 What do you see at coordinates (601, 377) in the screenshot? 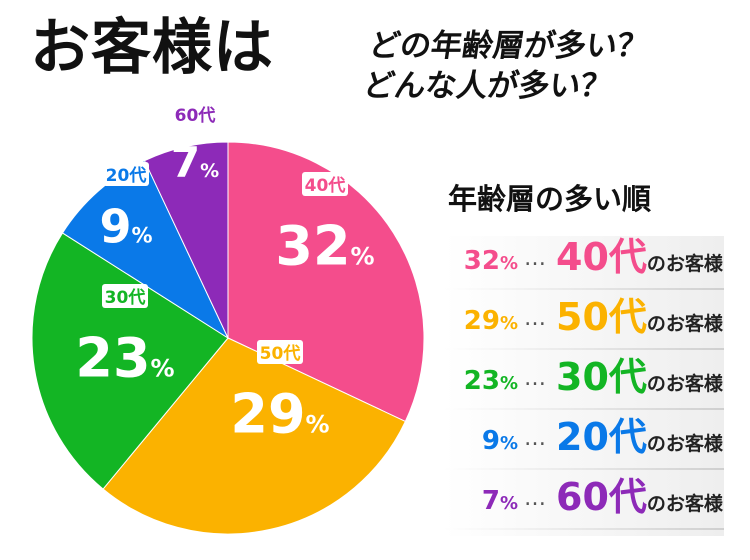
I see `ranking-age-label: 30代` at bounding box center [601, 377].